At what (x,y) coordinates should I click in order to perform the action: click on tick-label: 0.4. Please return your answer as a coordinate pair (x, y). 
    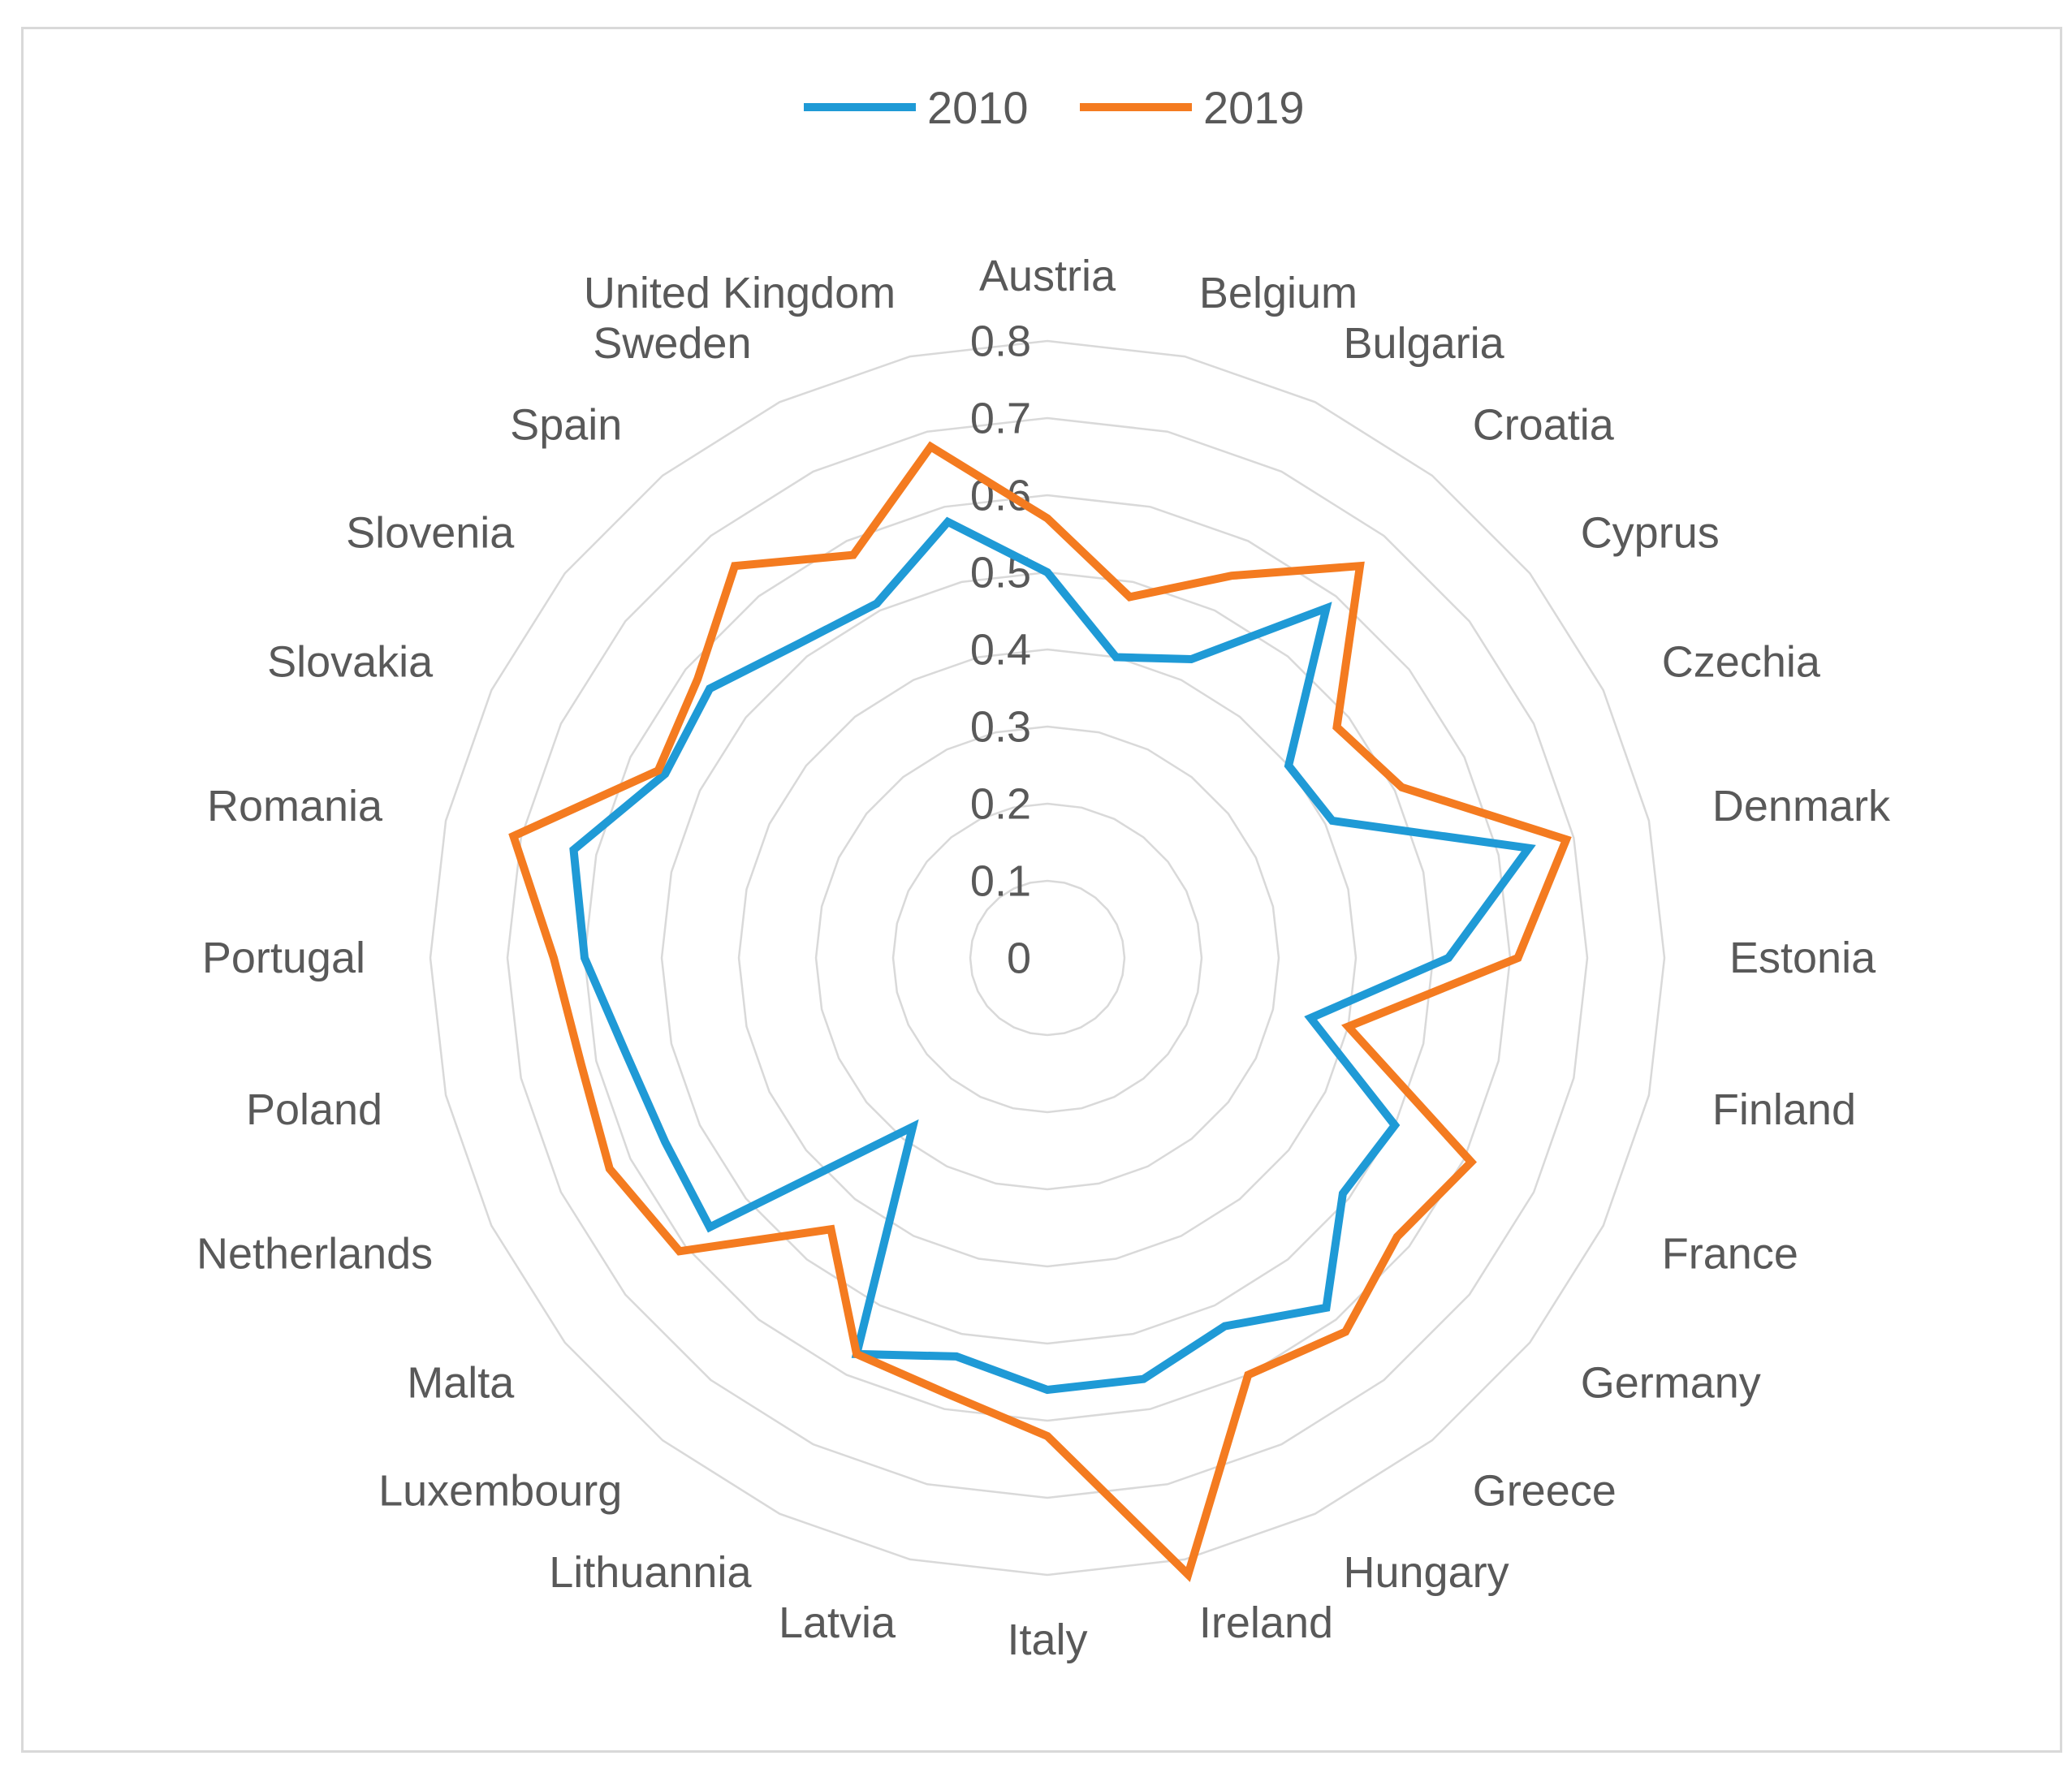
    Looking at the image, I should click on (1001, 649).